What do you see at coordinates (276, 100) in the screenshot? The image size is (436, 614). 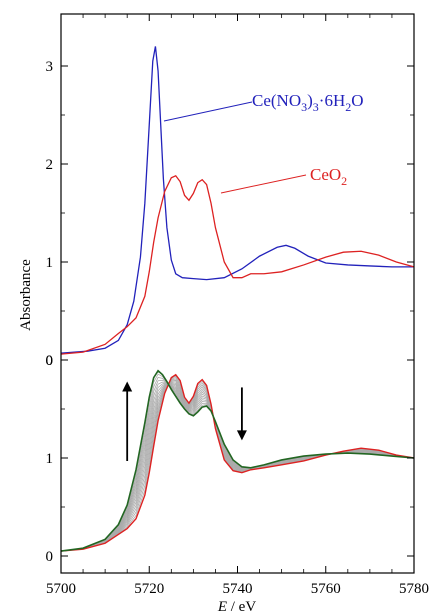 I see `label-part: Ce(NO` at bounding box center [276, 100].